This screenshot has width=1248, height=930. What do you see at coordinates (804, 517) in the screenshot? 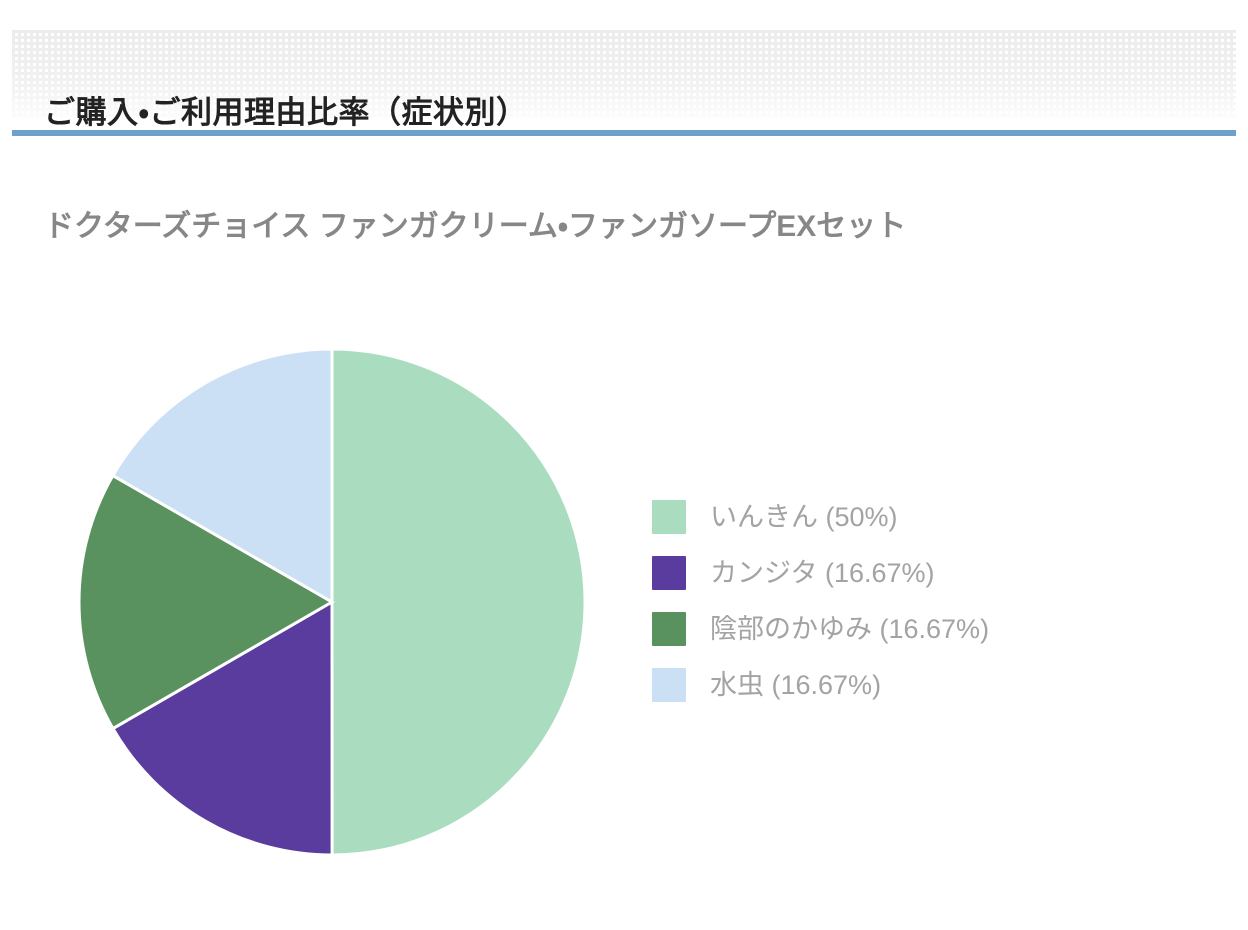
I see `legend-item-label: いんきん (50%)` at bounding box center [804, 517].